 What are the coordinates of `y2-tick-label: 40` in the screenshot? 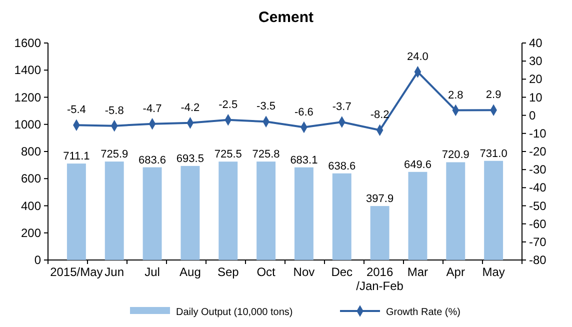 It's located at (536, 43).